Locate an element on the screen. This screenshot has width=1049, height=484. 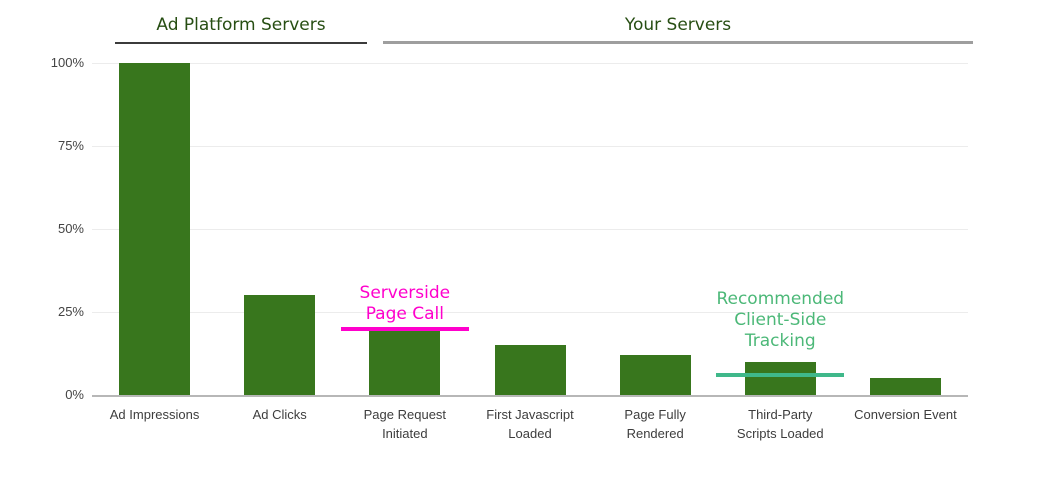
annotation-text-0: Serverside Page Call is located at coordinates (405, 303).